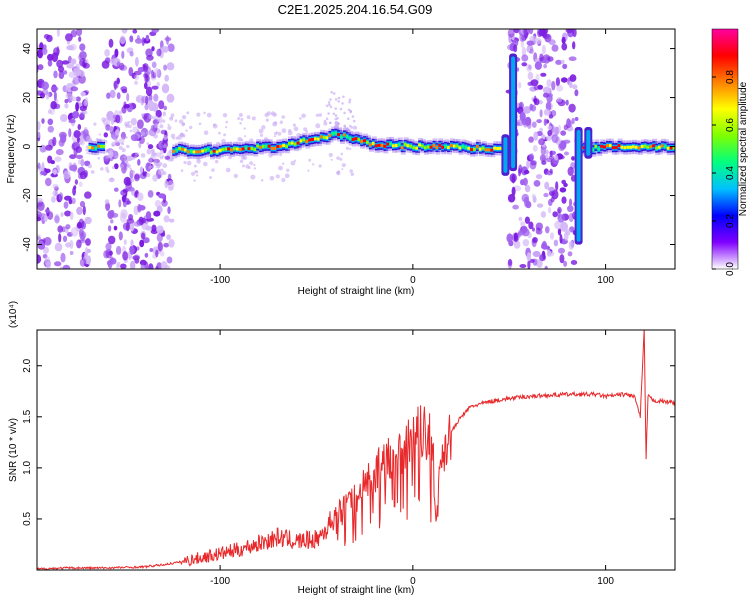 The width and height of the screenshot is (750, 600). What do you see at coordinates (27, 244) in the screenshot?
I see `y-tick-label: -40` at bounding box center [27, 244].